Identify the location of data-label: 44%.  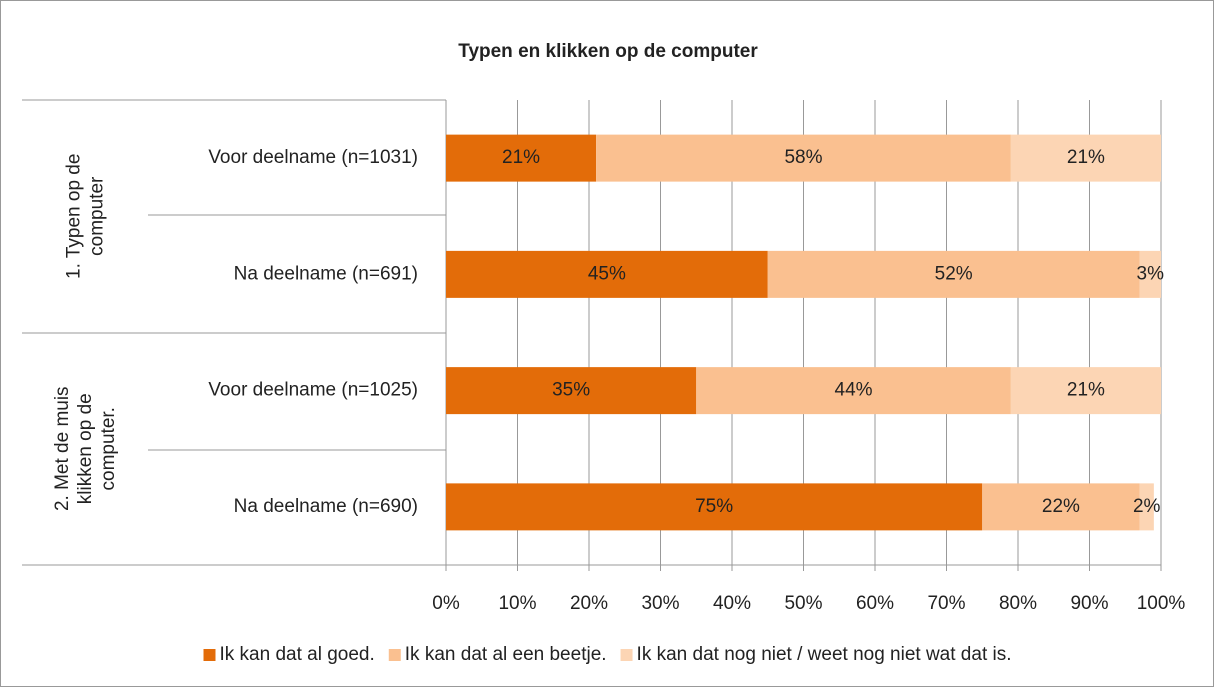
(854, 390).